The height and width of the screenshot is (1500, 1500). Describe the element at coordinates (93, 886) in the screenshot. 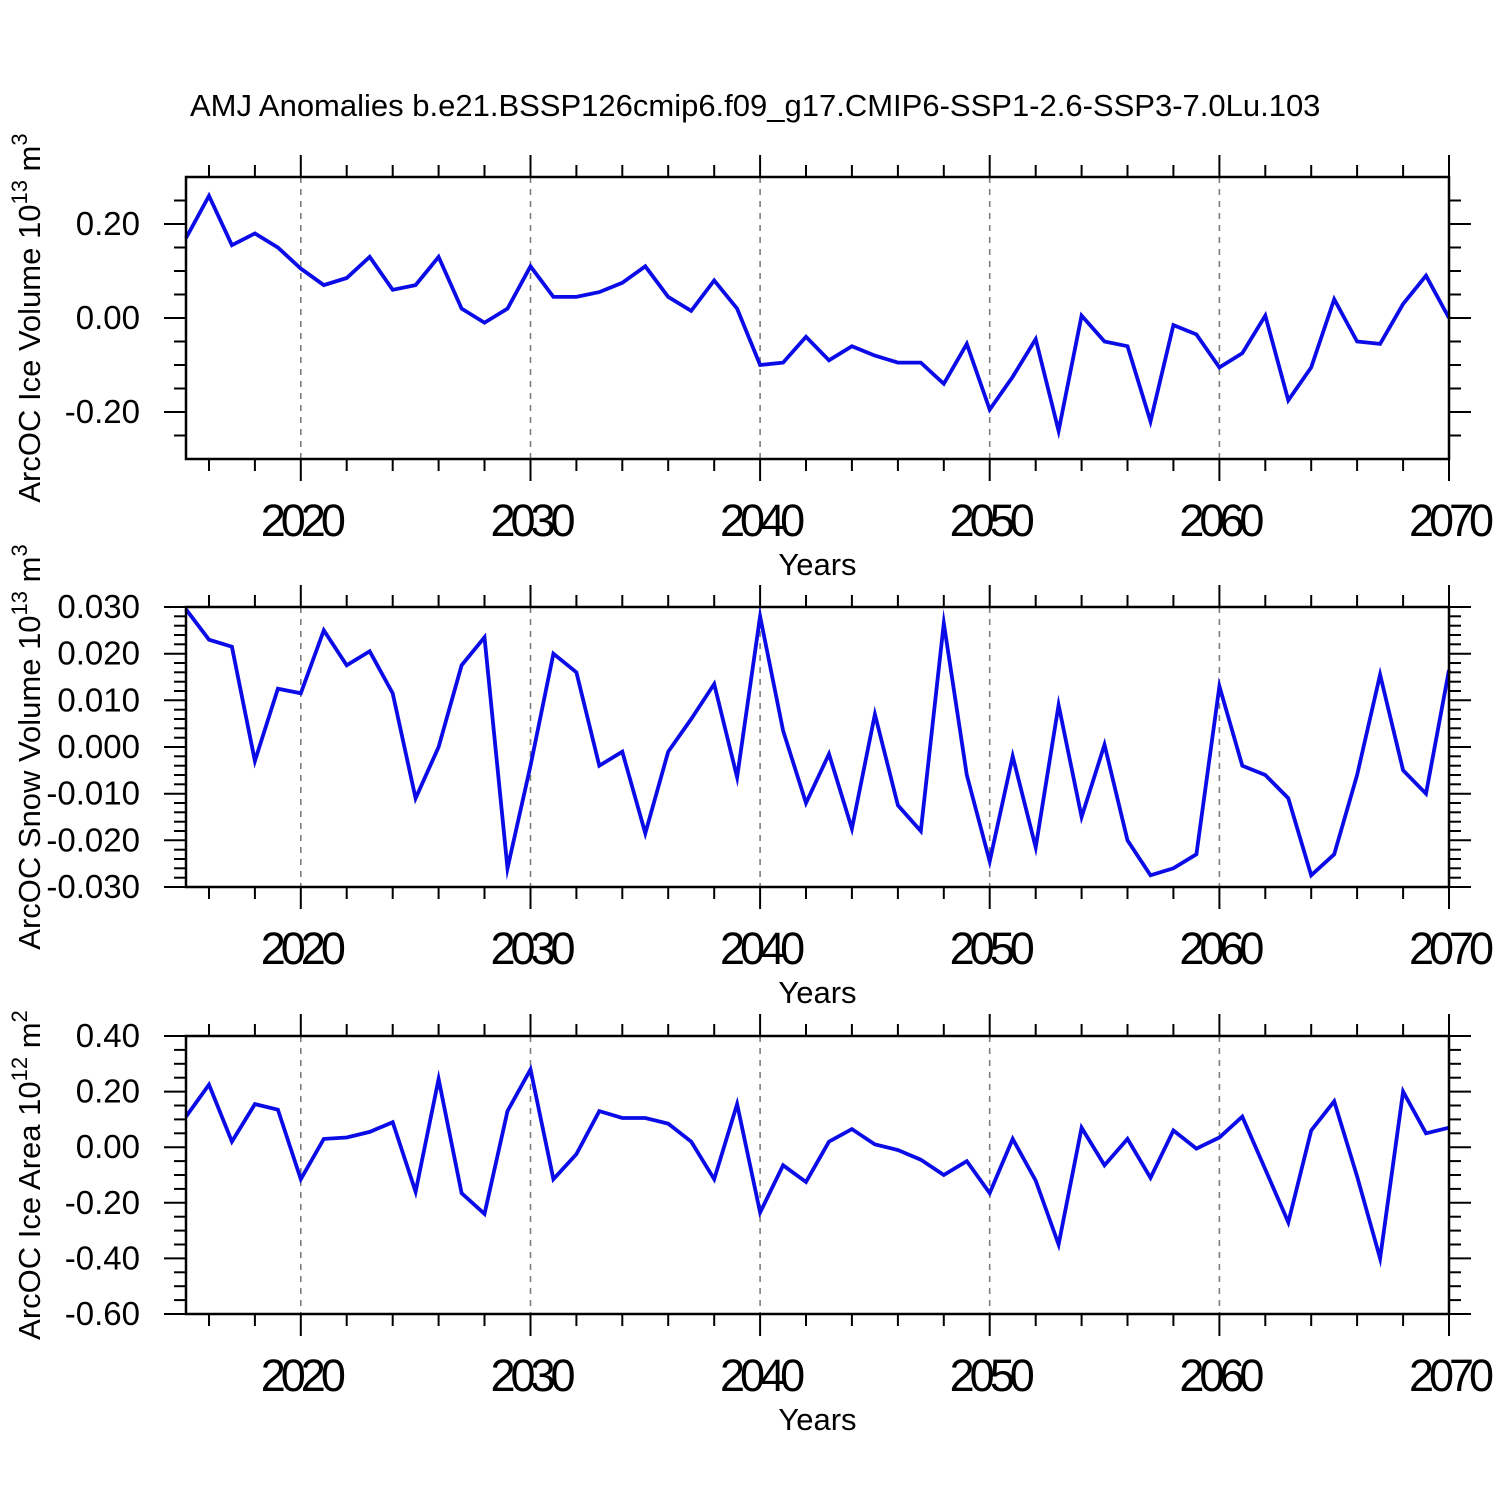

I see `y-tick-label: -0.030` at that location.